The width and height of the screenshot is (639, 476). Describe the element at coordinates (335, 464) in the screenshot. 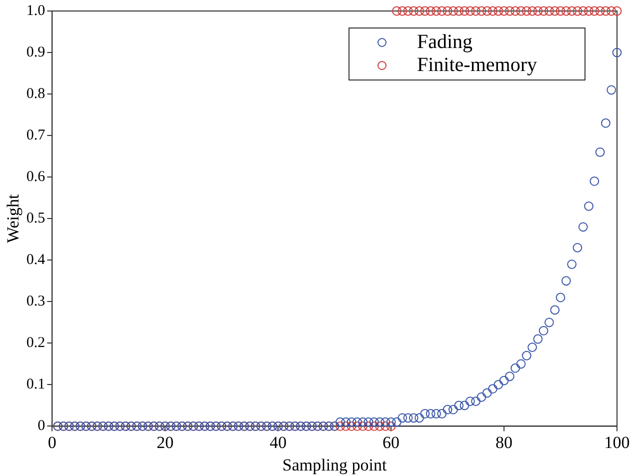

I see `x-axis-title: Sampling point` at that location.